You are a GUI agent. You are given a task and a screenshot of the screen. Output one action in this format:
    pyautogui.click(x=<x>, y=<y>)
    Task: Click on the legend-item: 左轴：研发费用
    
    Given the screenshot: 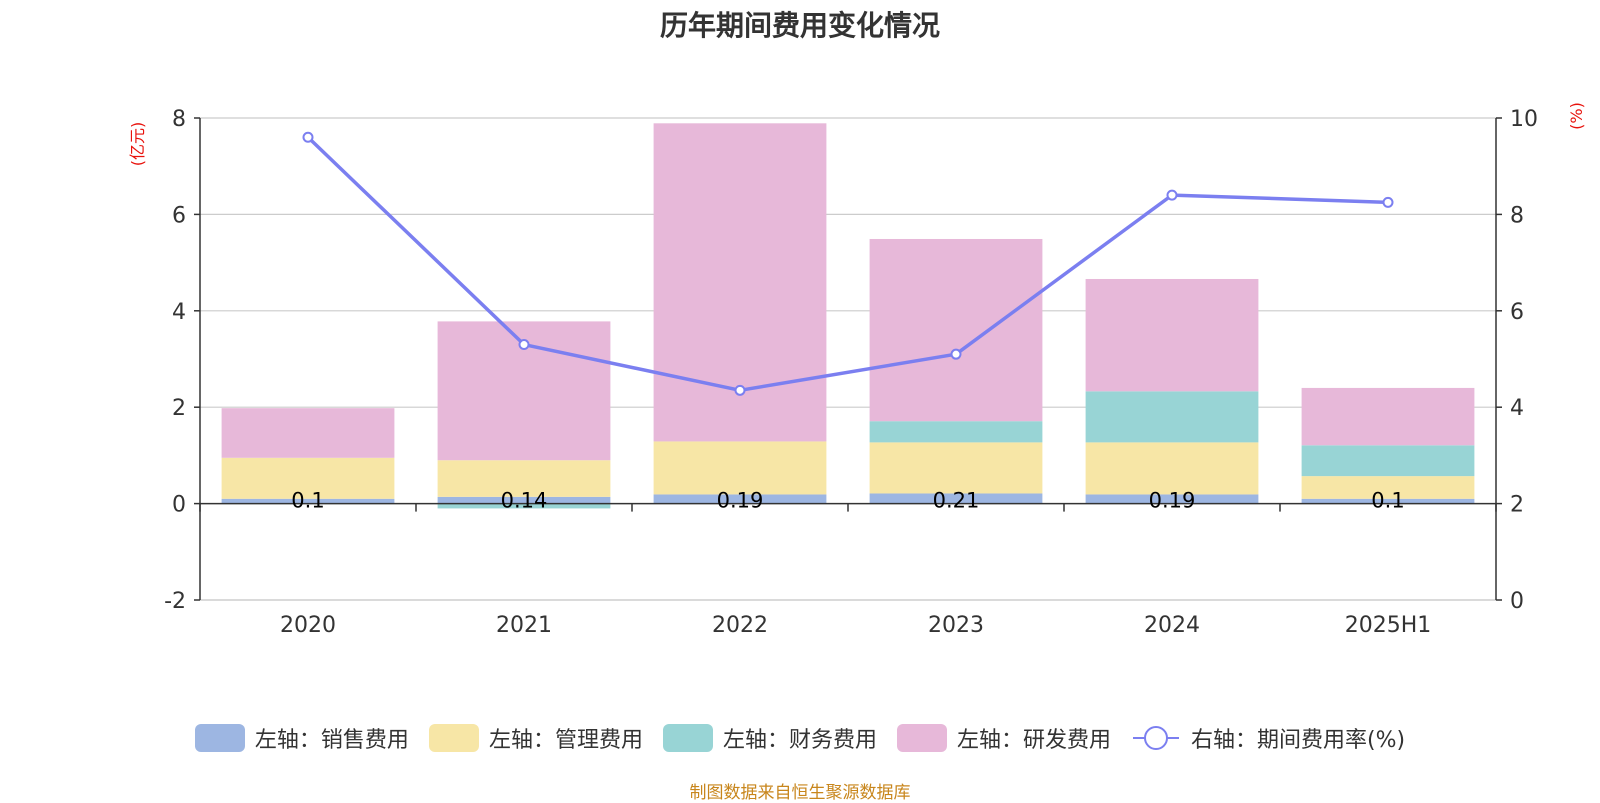 What is the action you would take?
    pyautogui.click(x=1003, y=738)
    